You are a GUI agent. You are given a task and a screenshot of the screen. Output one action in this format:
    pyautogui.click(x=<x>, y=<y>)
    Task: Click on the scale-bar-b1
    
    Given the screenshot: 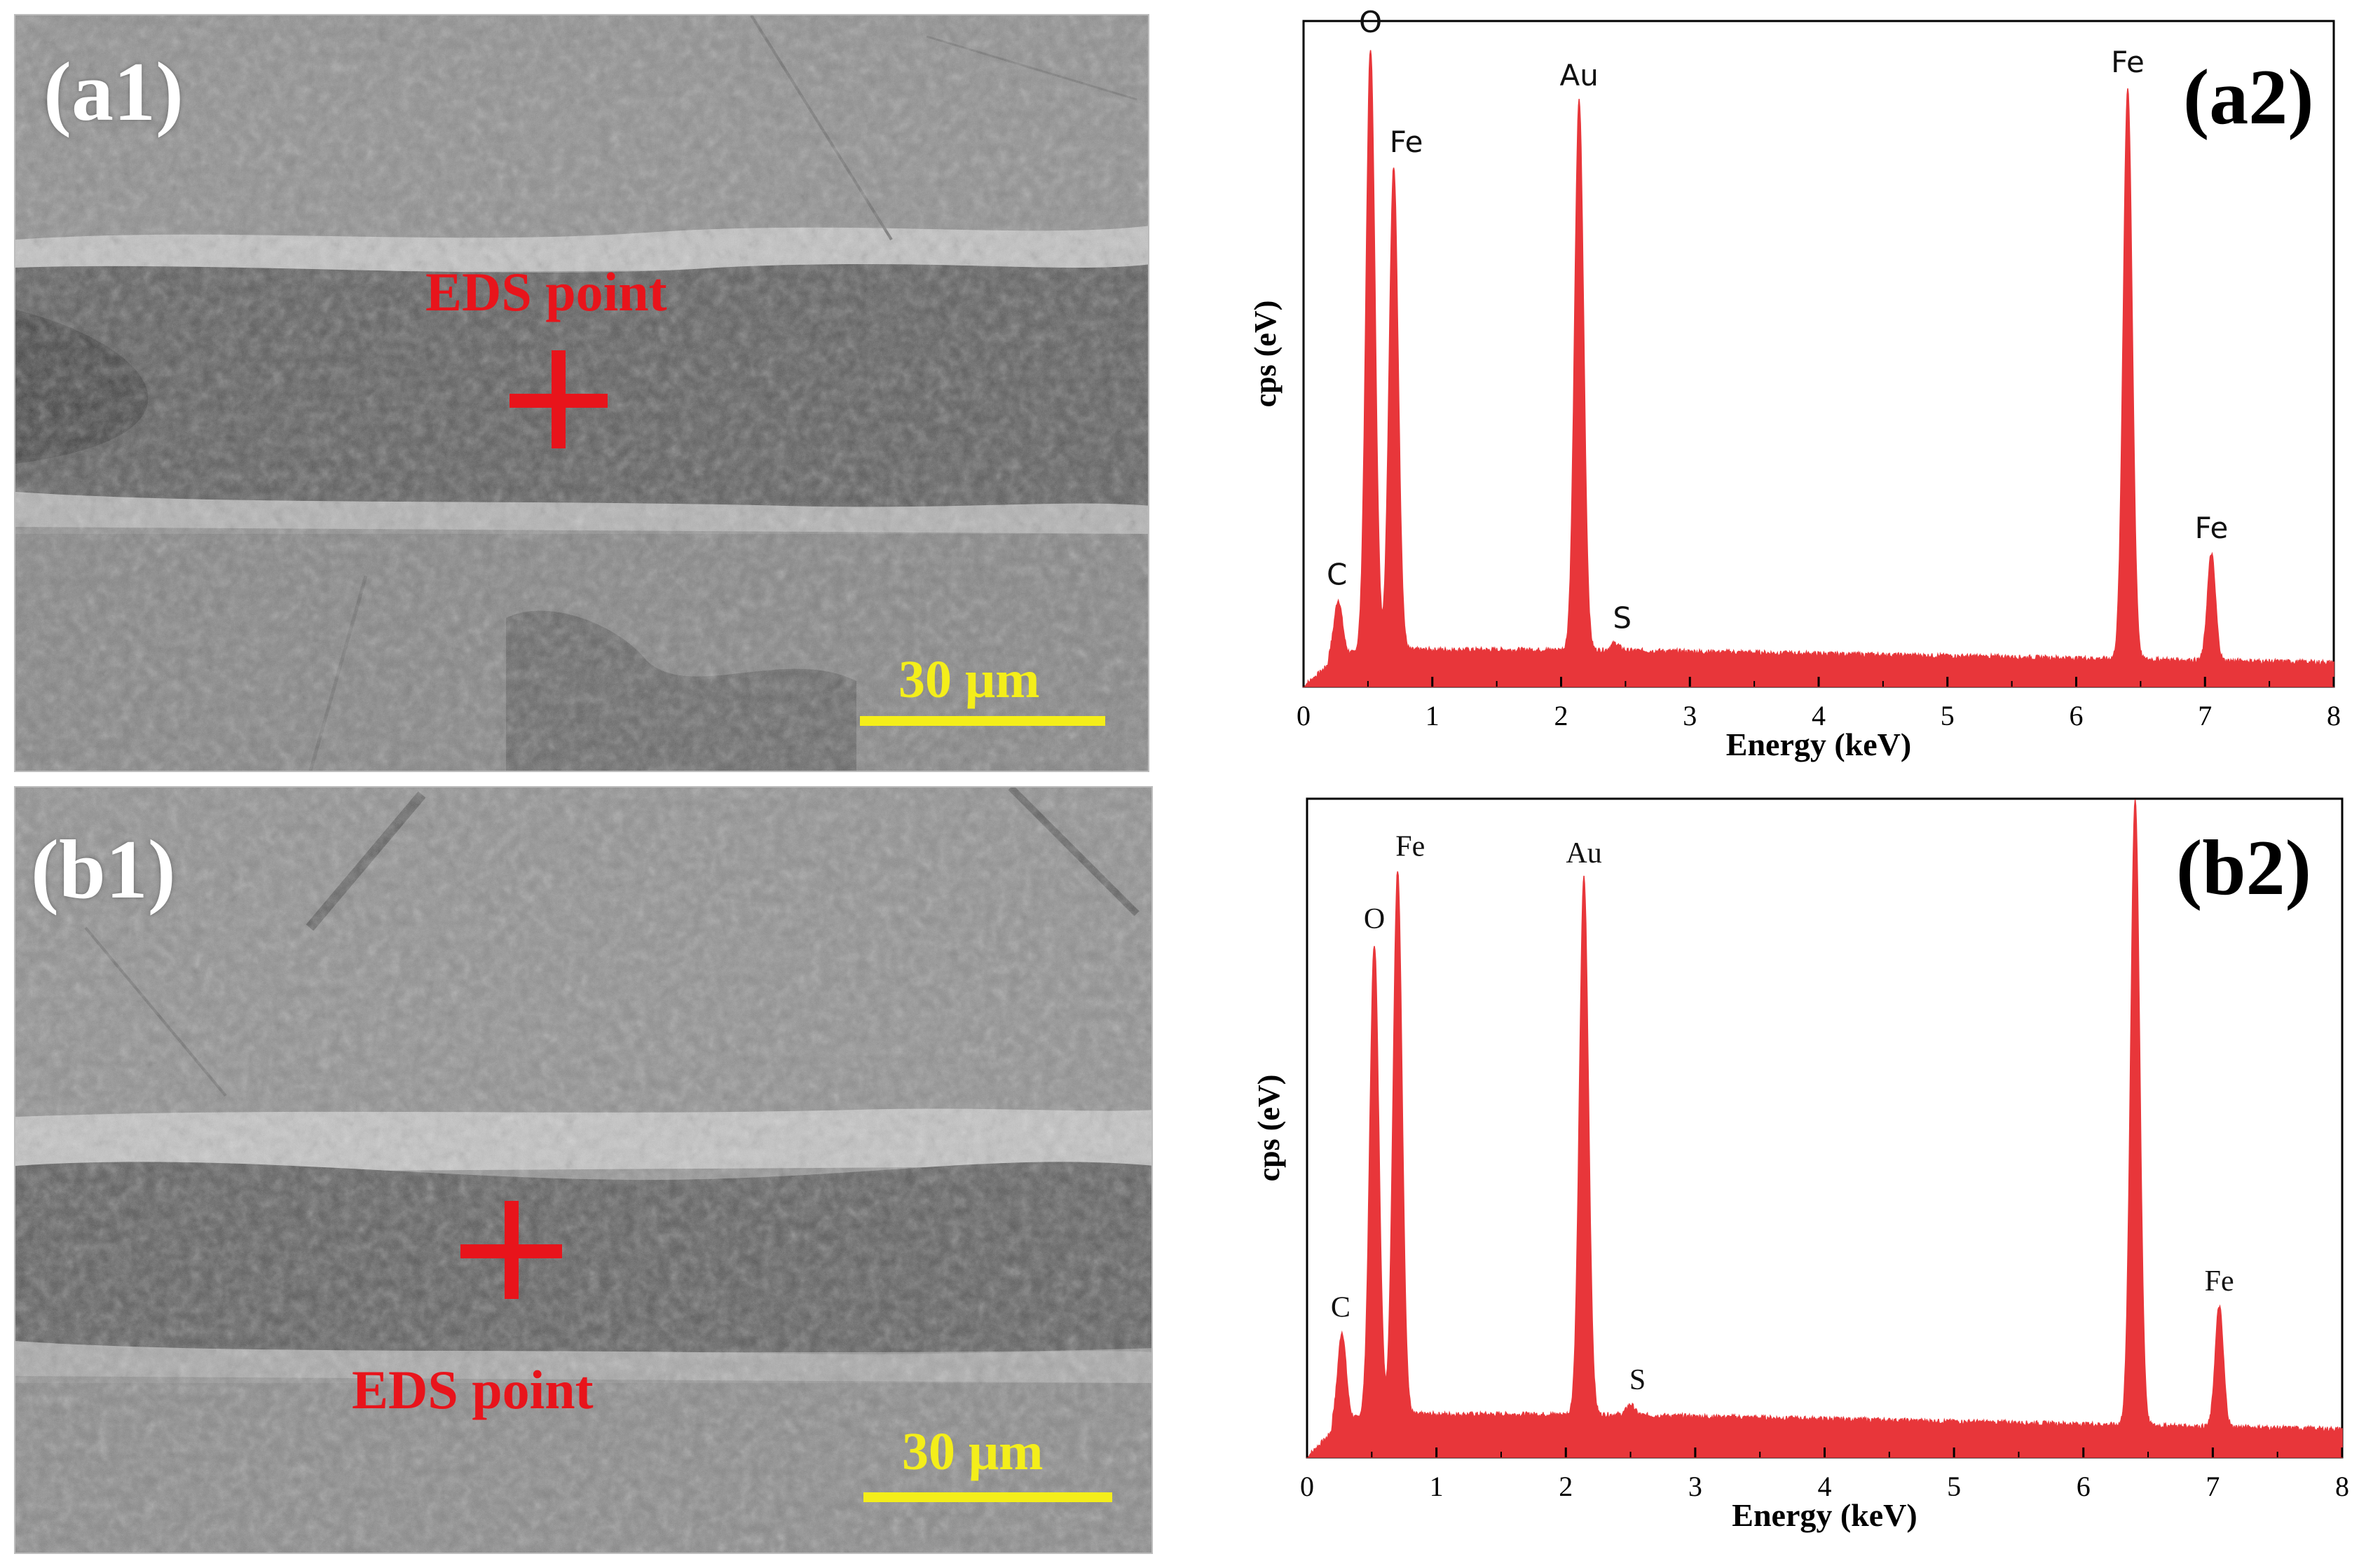 What is the action you would take?
    pyautogui.click(x=987, y=1497)
    